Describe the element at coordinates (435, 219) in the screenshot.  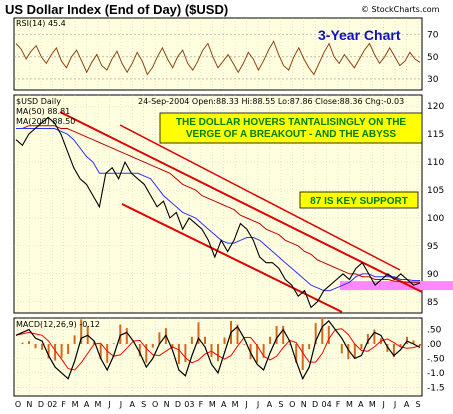
I see `price-tick-label: 100` at that location.